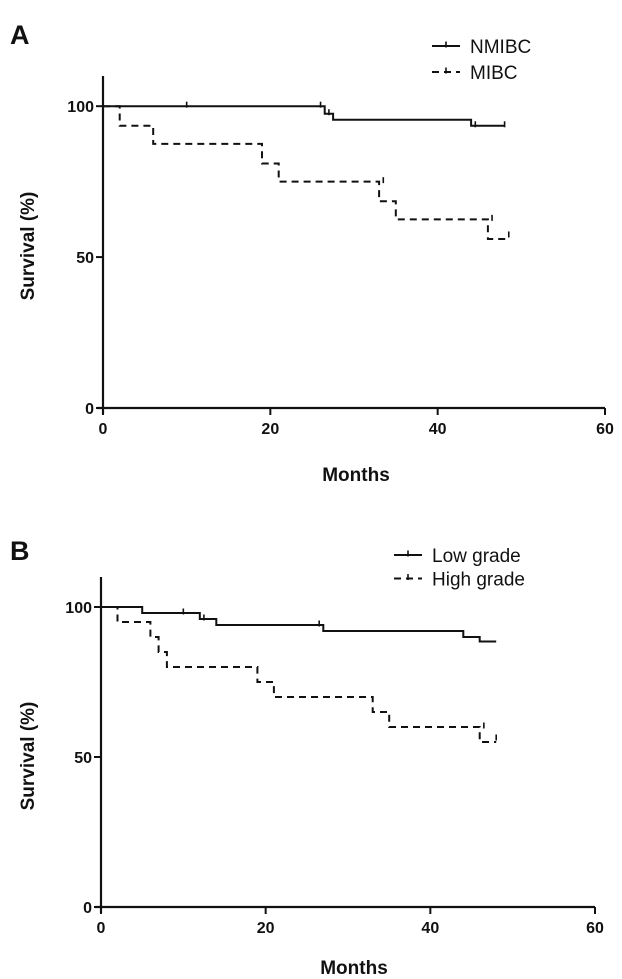 The width and height of the screenshot is (622, 979). I want to click on panel-a-y-tick-label-50: 50, so click(85, 258).